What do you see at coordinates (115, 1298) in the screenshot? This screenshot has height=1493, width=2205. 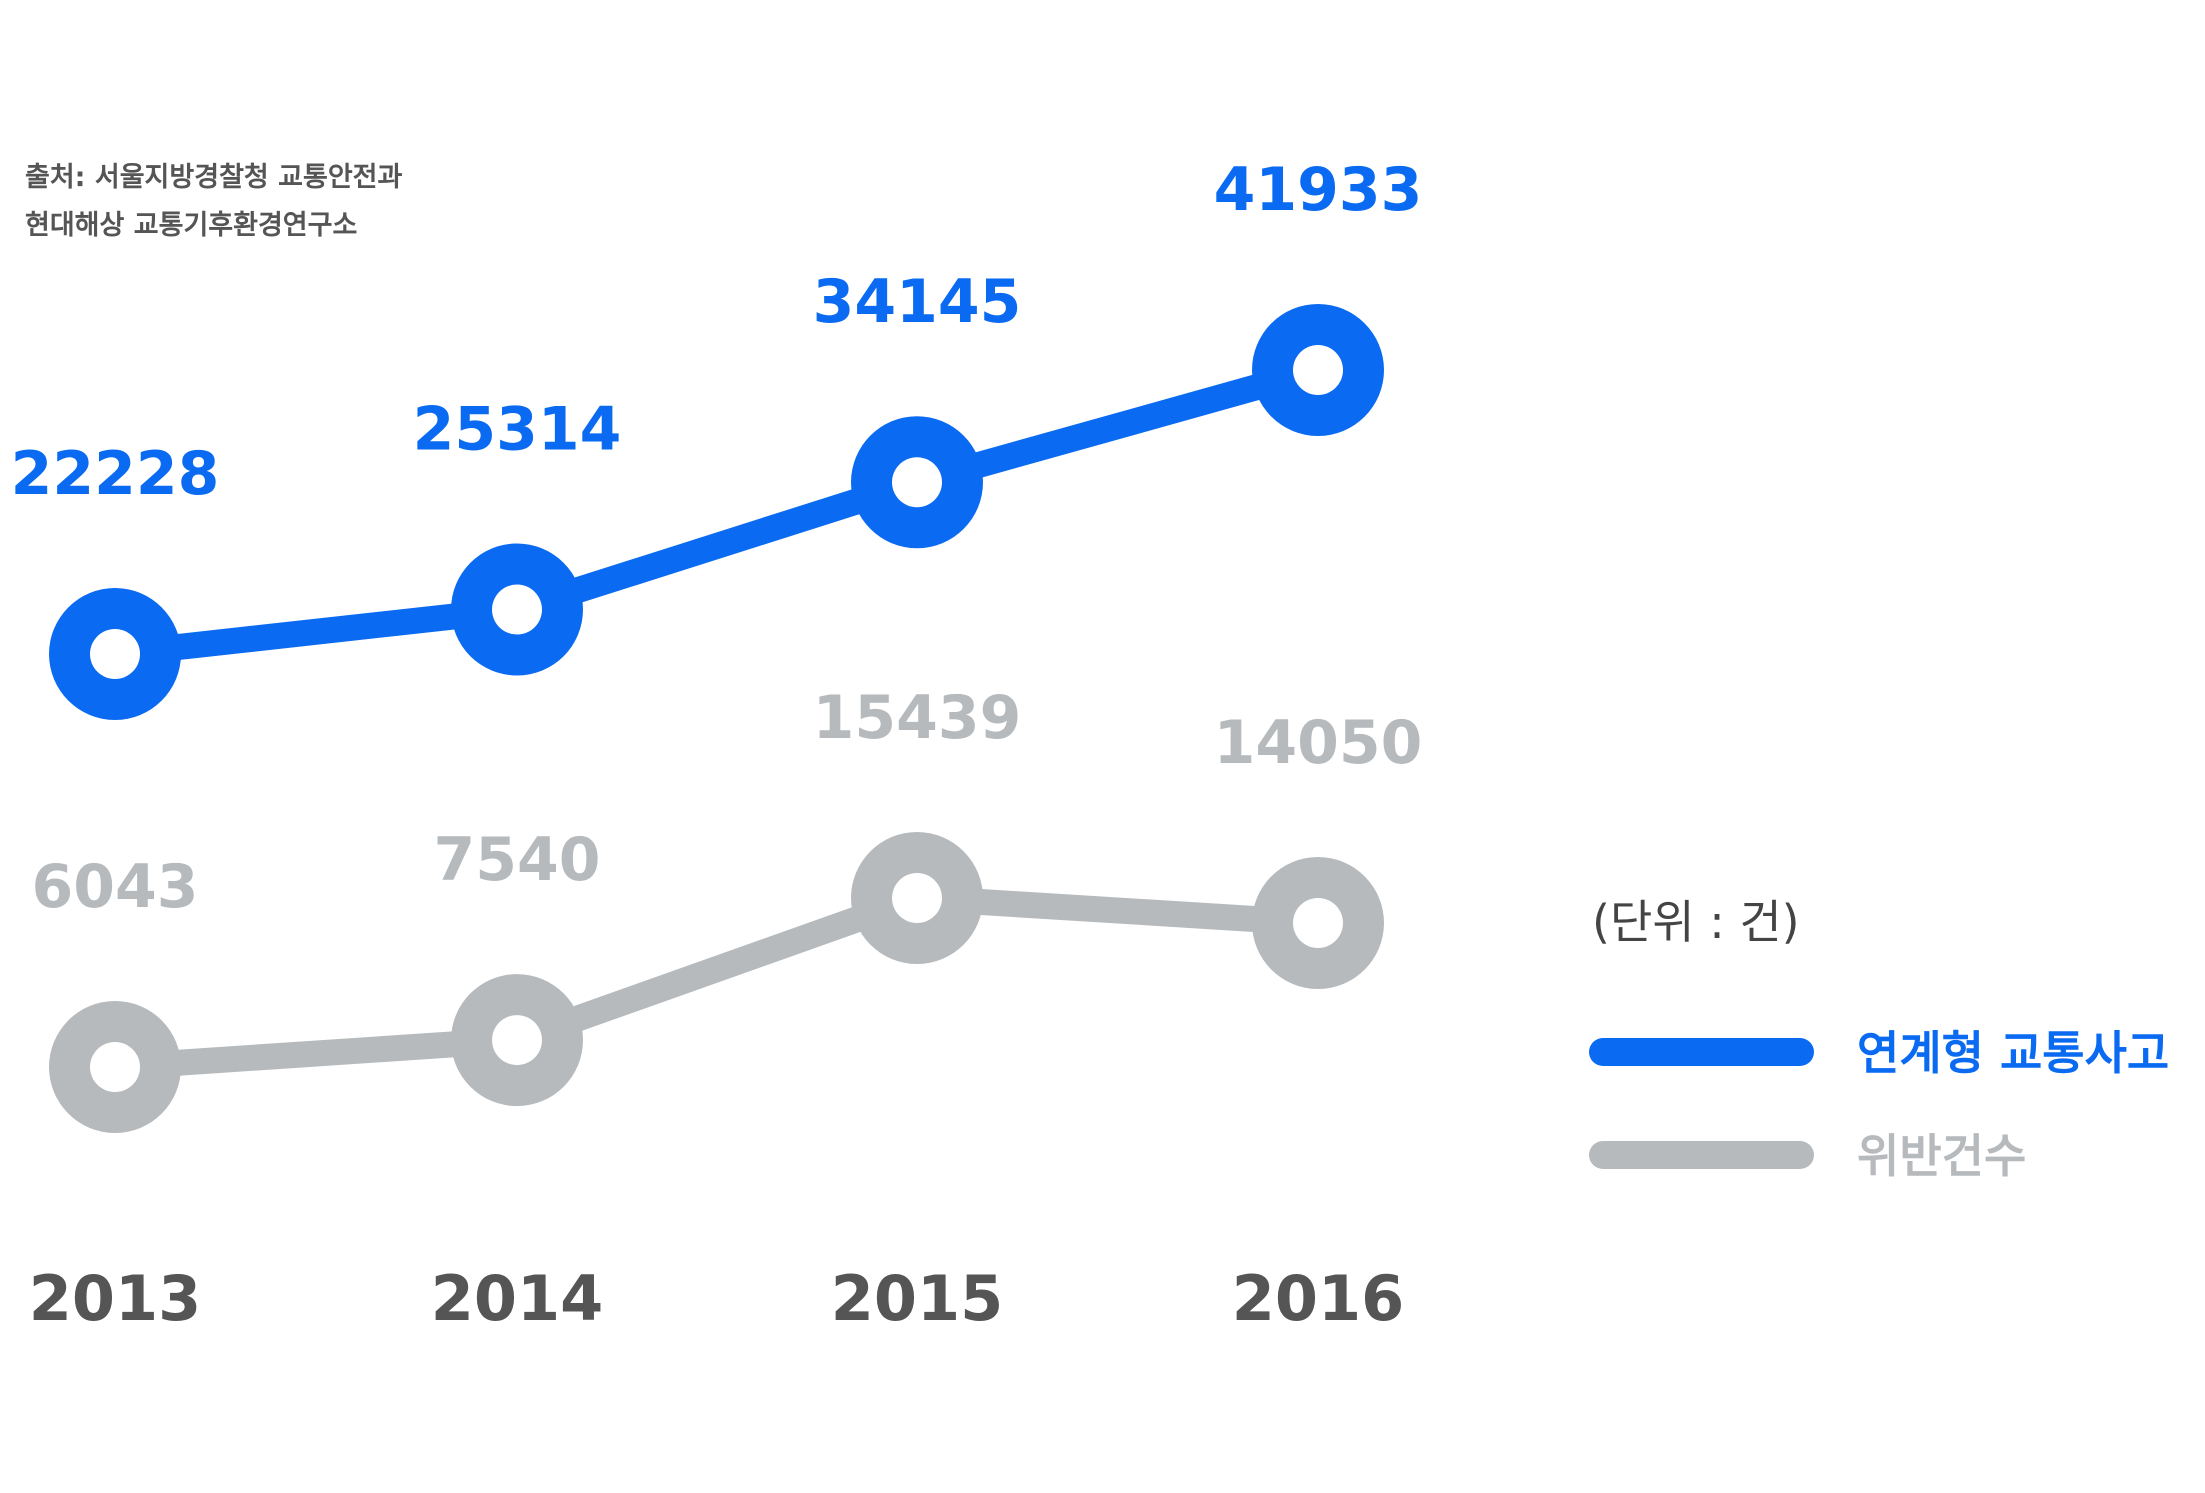 I see `x-tick-label-2013: 2013` at bounding box center [115, 1298].